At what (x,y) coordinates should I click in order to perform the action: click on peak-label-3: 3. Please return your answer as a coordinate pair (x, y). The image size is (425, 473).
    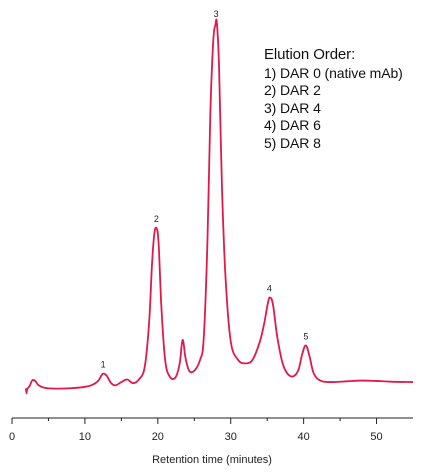
    Looking at the image, I should click on (216, 14).